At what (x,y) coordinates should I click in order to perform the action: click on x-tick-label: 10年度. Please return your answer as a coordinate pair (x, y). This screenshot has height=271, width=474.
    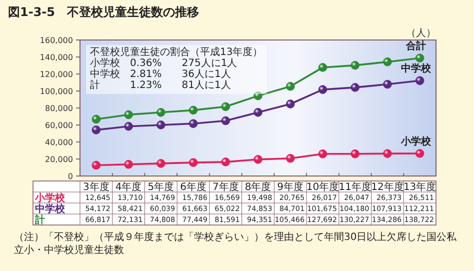
    Looking at the image, I should click on (323, 187).